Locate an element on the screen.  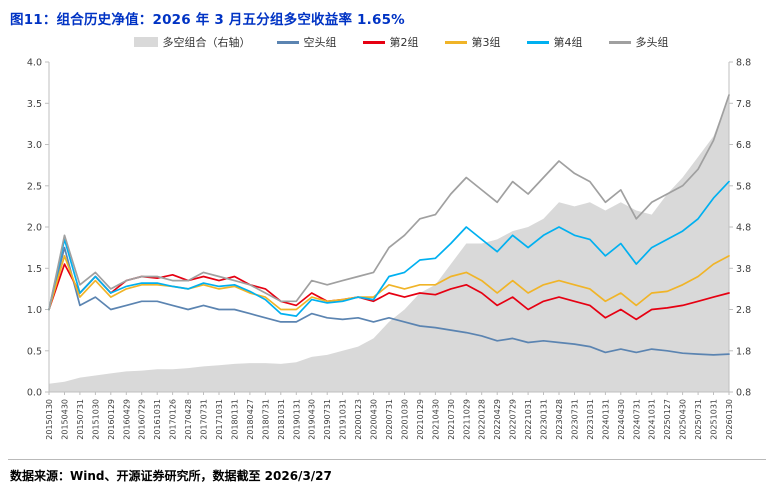
x-axis-tick-label: 20241031 is located at coordinates (652, 419).